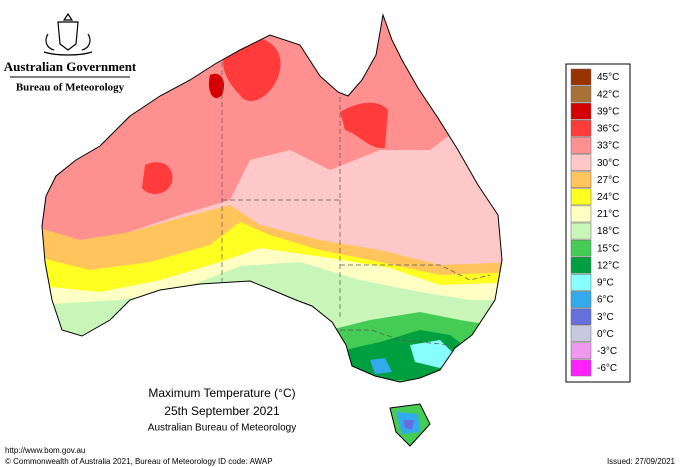 This screenshot has height=467, width=680. Describe the element at coordinates (222, 411) in the screenshot. I see `map-date: 25th September 2021` at that location.